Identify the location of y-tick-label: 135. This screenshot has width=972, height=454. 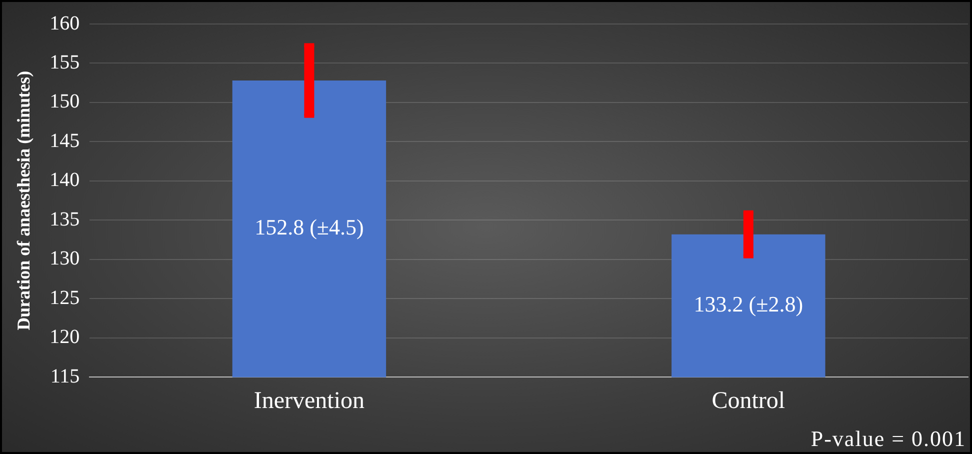
(65, 219).